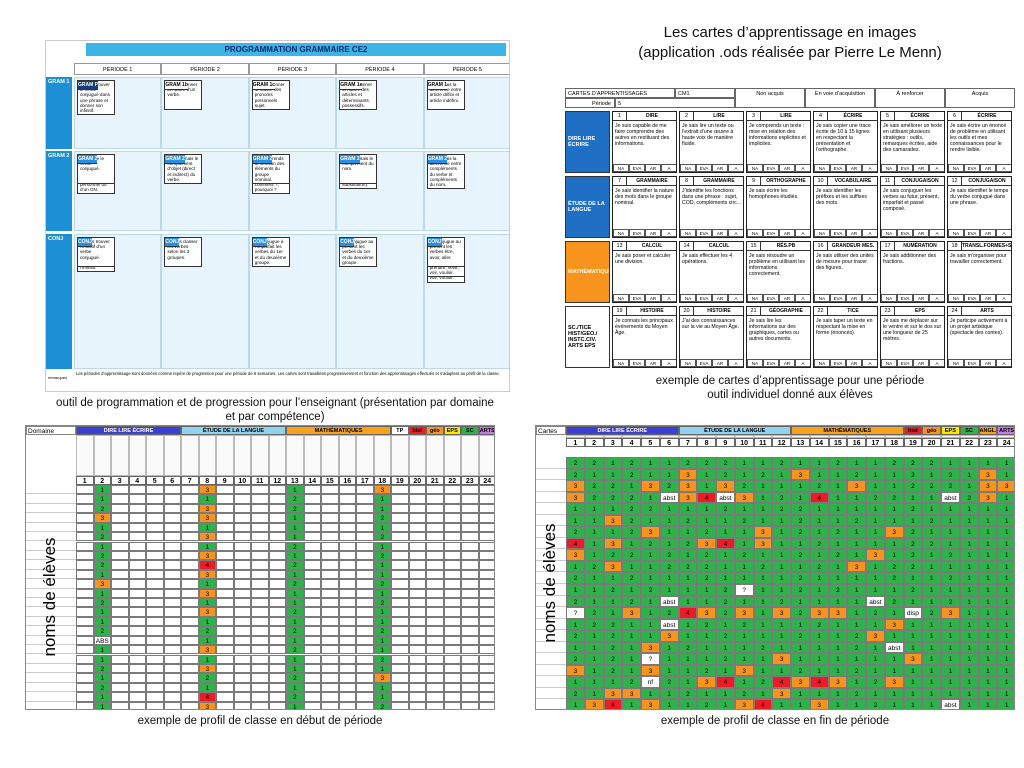 This screenshot has height=768, width=1024. I want to click on column-number: 21, so click(950, 442).